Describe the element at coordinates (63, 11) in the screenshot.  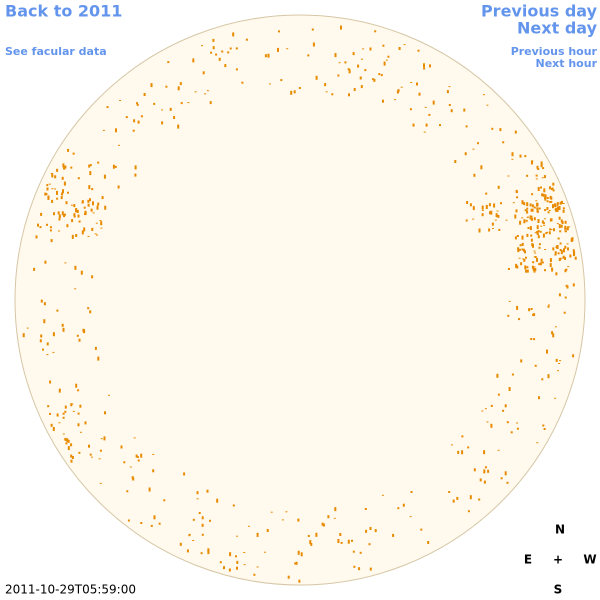
I see `back-link: Back to 2011` at that location.